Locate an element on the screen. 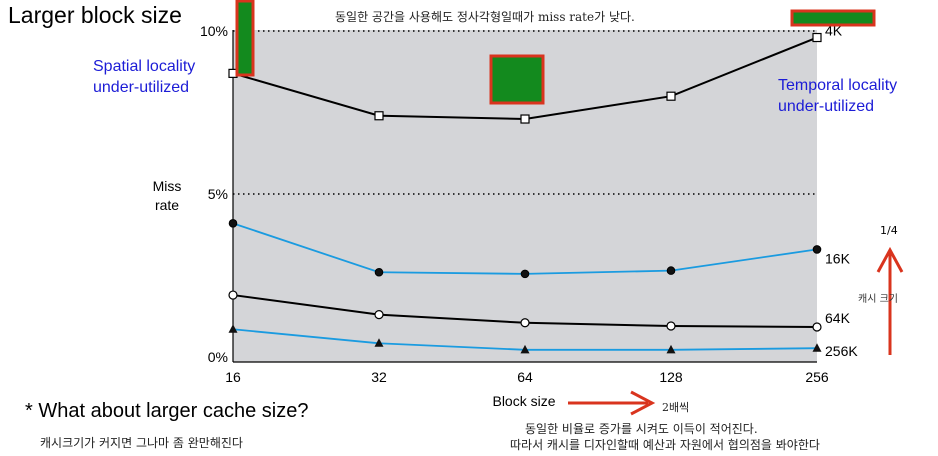  y-tick-label: 10% is located at coordinates (214, 31).